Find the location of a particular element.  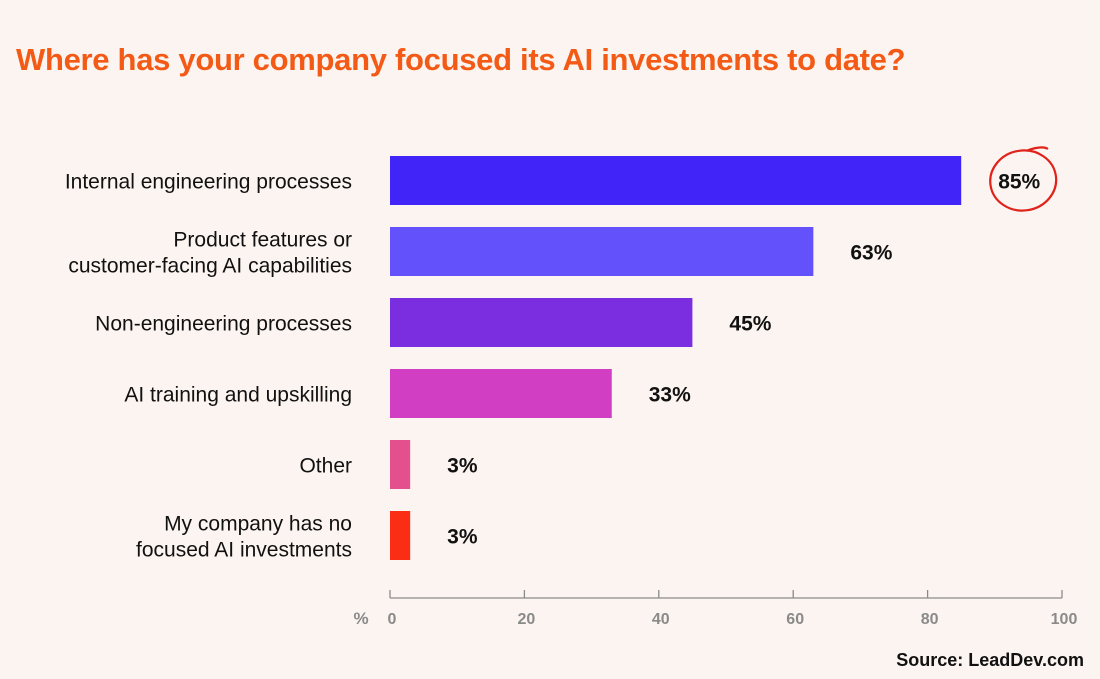

category-label-line: Internal engineering processes is located at coordinates (208, 182).